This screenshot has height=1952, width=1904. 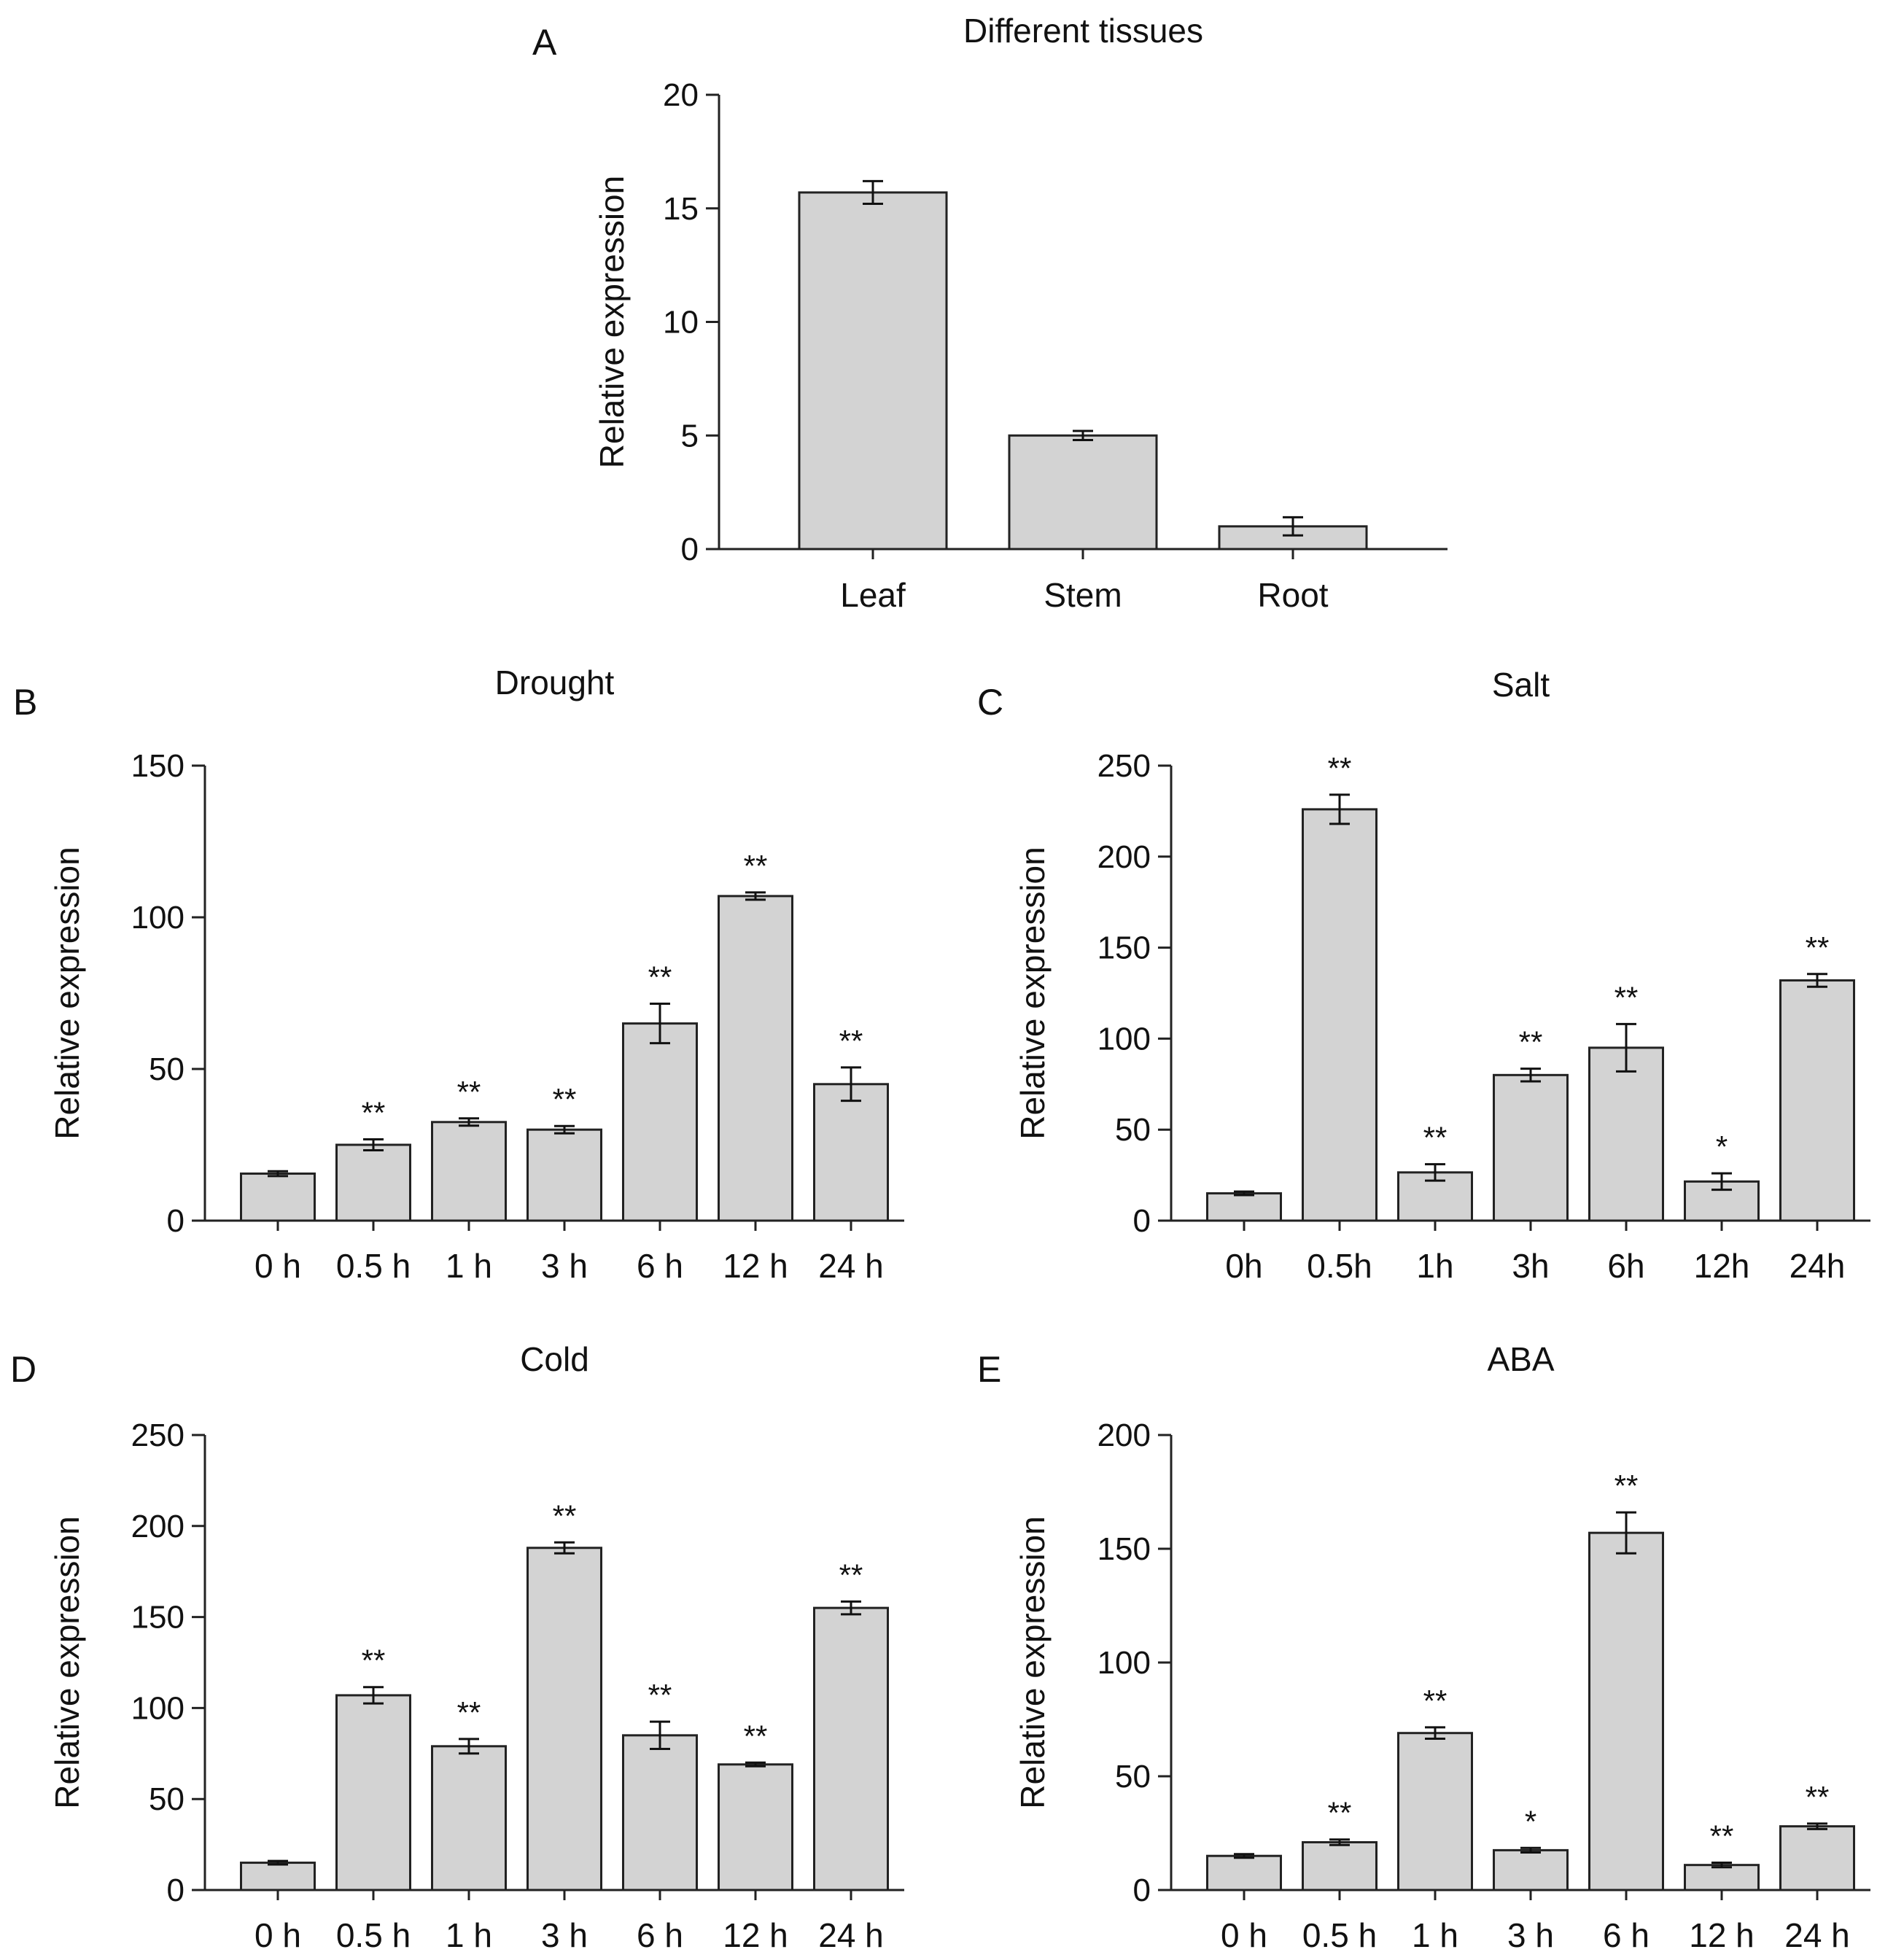 What do you see at coordinates (1292, 595) in the screenshot?
I see `x-tick-label: Root` at bounding box center [1292, 595].